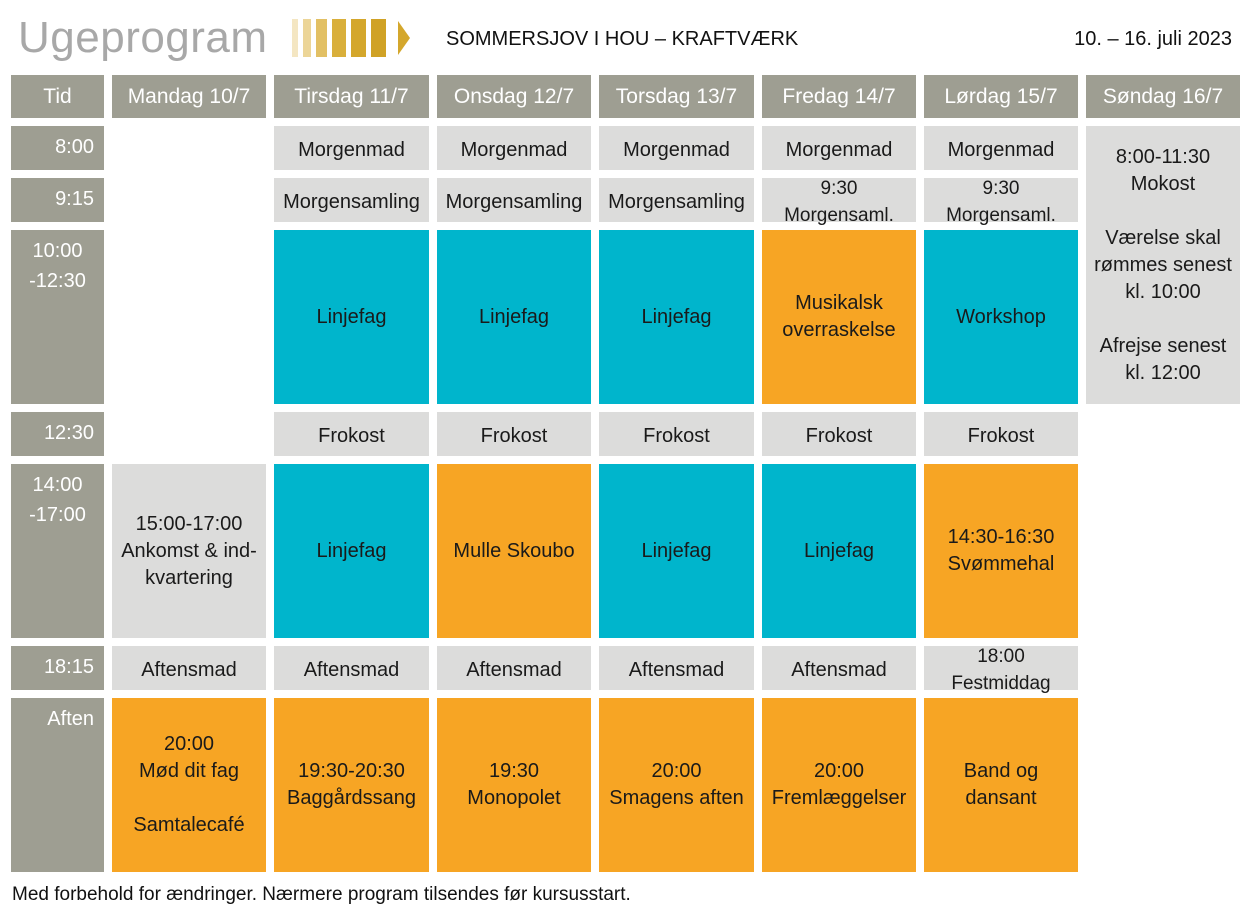 The image size is (1256, 915). I want to click on thursday-morning-session: Linjefag, so click(676, 317).